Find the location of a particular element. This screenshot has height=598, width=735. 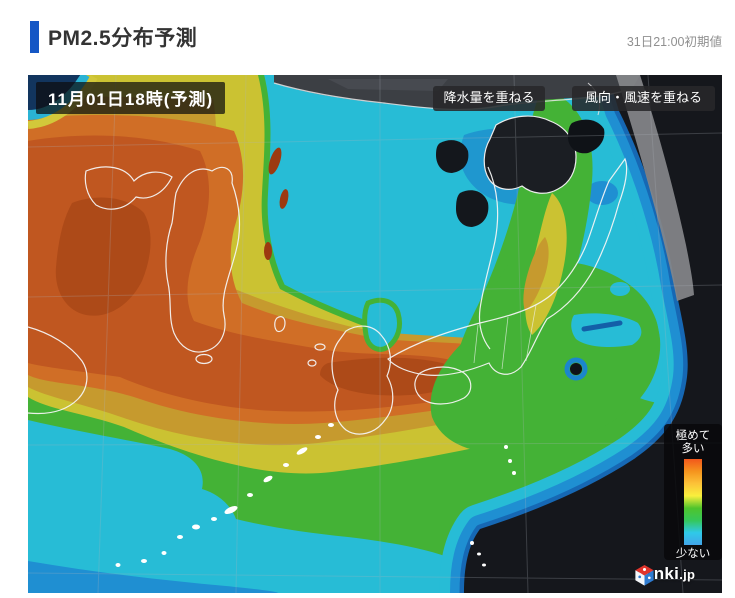

legend-low-label: 少ない is located at coordinates (693, 554).